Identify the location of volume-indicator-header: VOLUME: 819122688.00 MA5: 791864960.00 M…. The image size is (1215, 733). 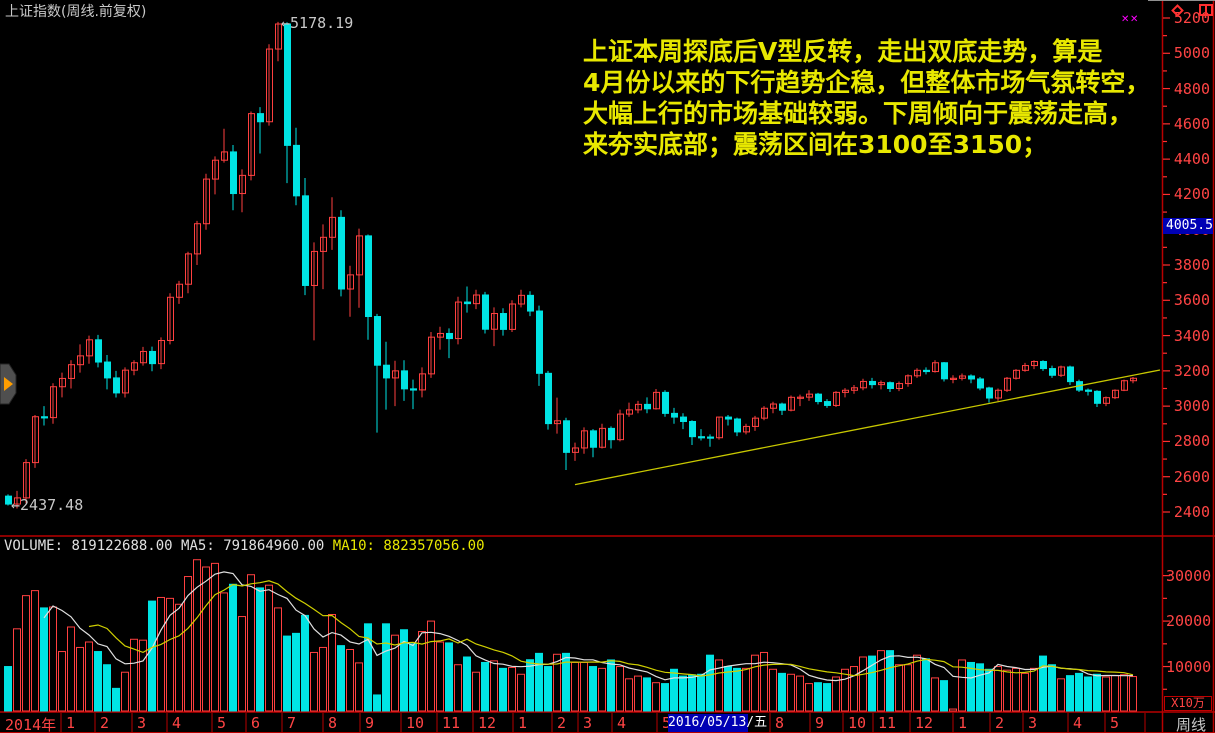
(244, 546).